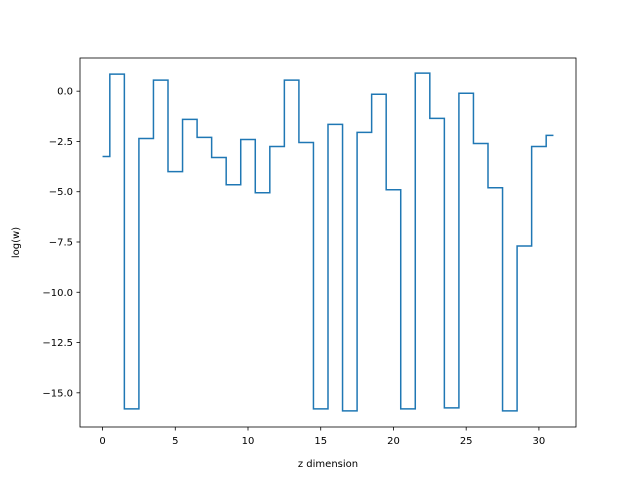 The height and width of the screenshot is (480, 640). Describe the element at coordinates (328, 464) in the screenshot. I see `x-axis-label: z dimension` at that location.